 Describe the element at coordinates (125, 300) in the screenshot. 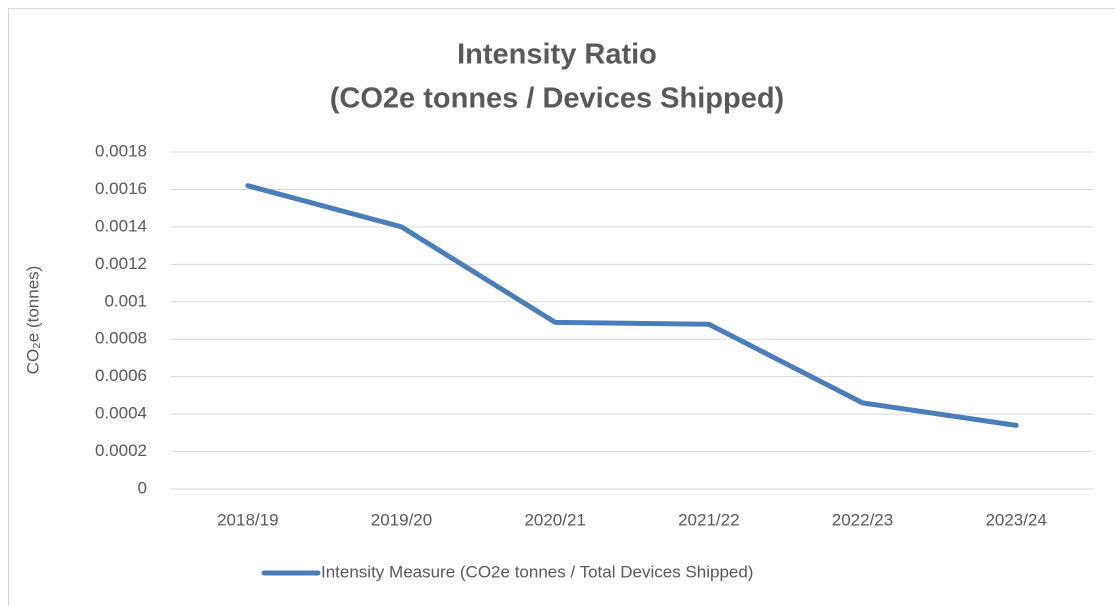

I see `y-tick-label: 0.001` at that location.